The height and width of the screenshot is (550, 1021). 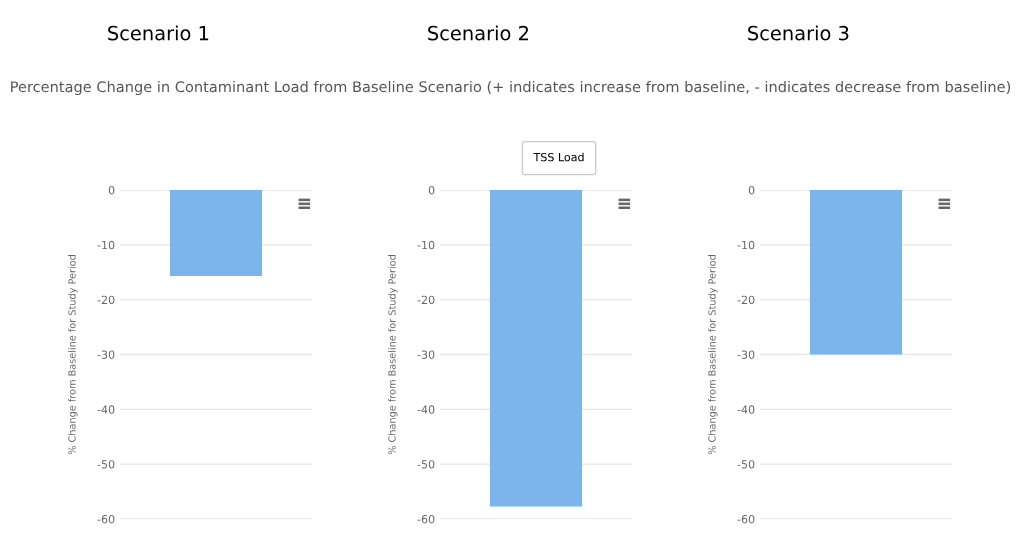 I want to click on chart-title: Scenario 3, so click(x=798, y=33).